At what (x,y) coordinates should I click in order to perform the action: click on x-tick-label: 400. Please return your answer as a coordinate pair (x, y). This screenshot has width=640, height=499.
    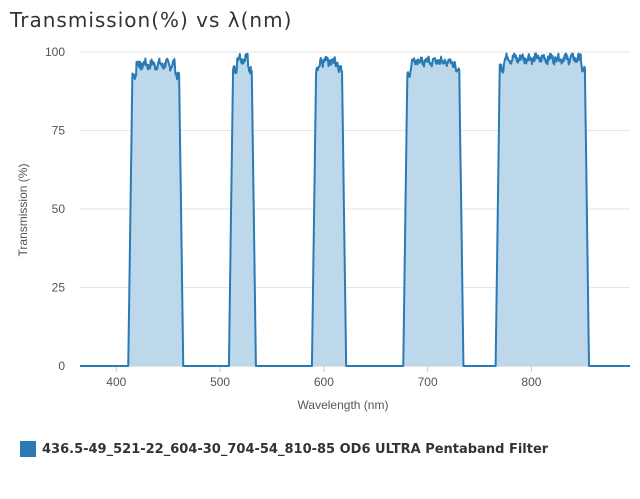
    Looking at the image, I should click on (116, 382).